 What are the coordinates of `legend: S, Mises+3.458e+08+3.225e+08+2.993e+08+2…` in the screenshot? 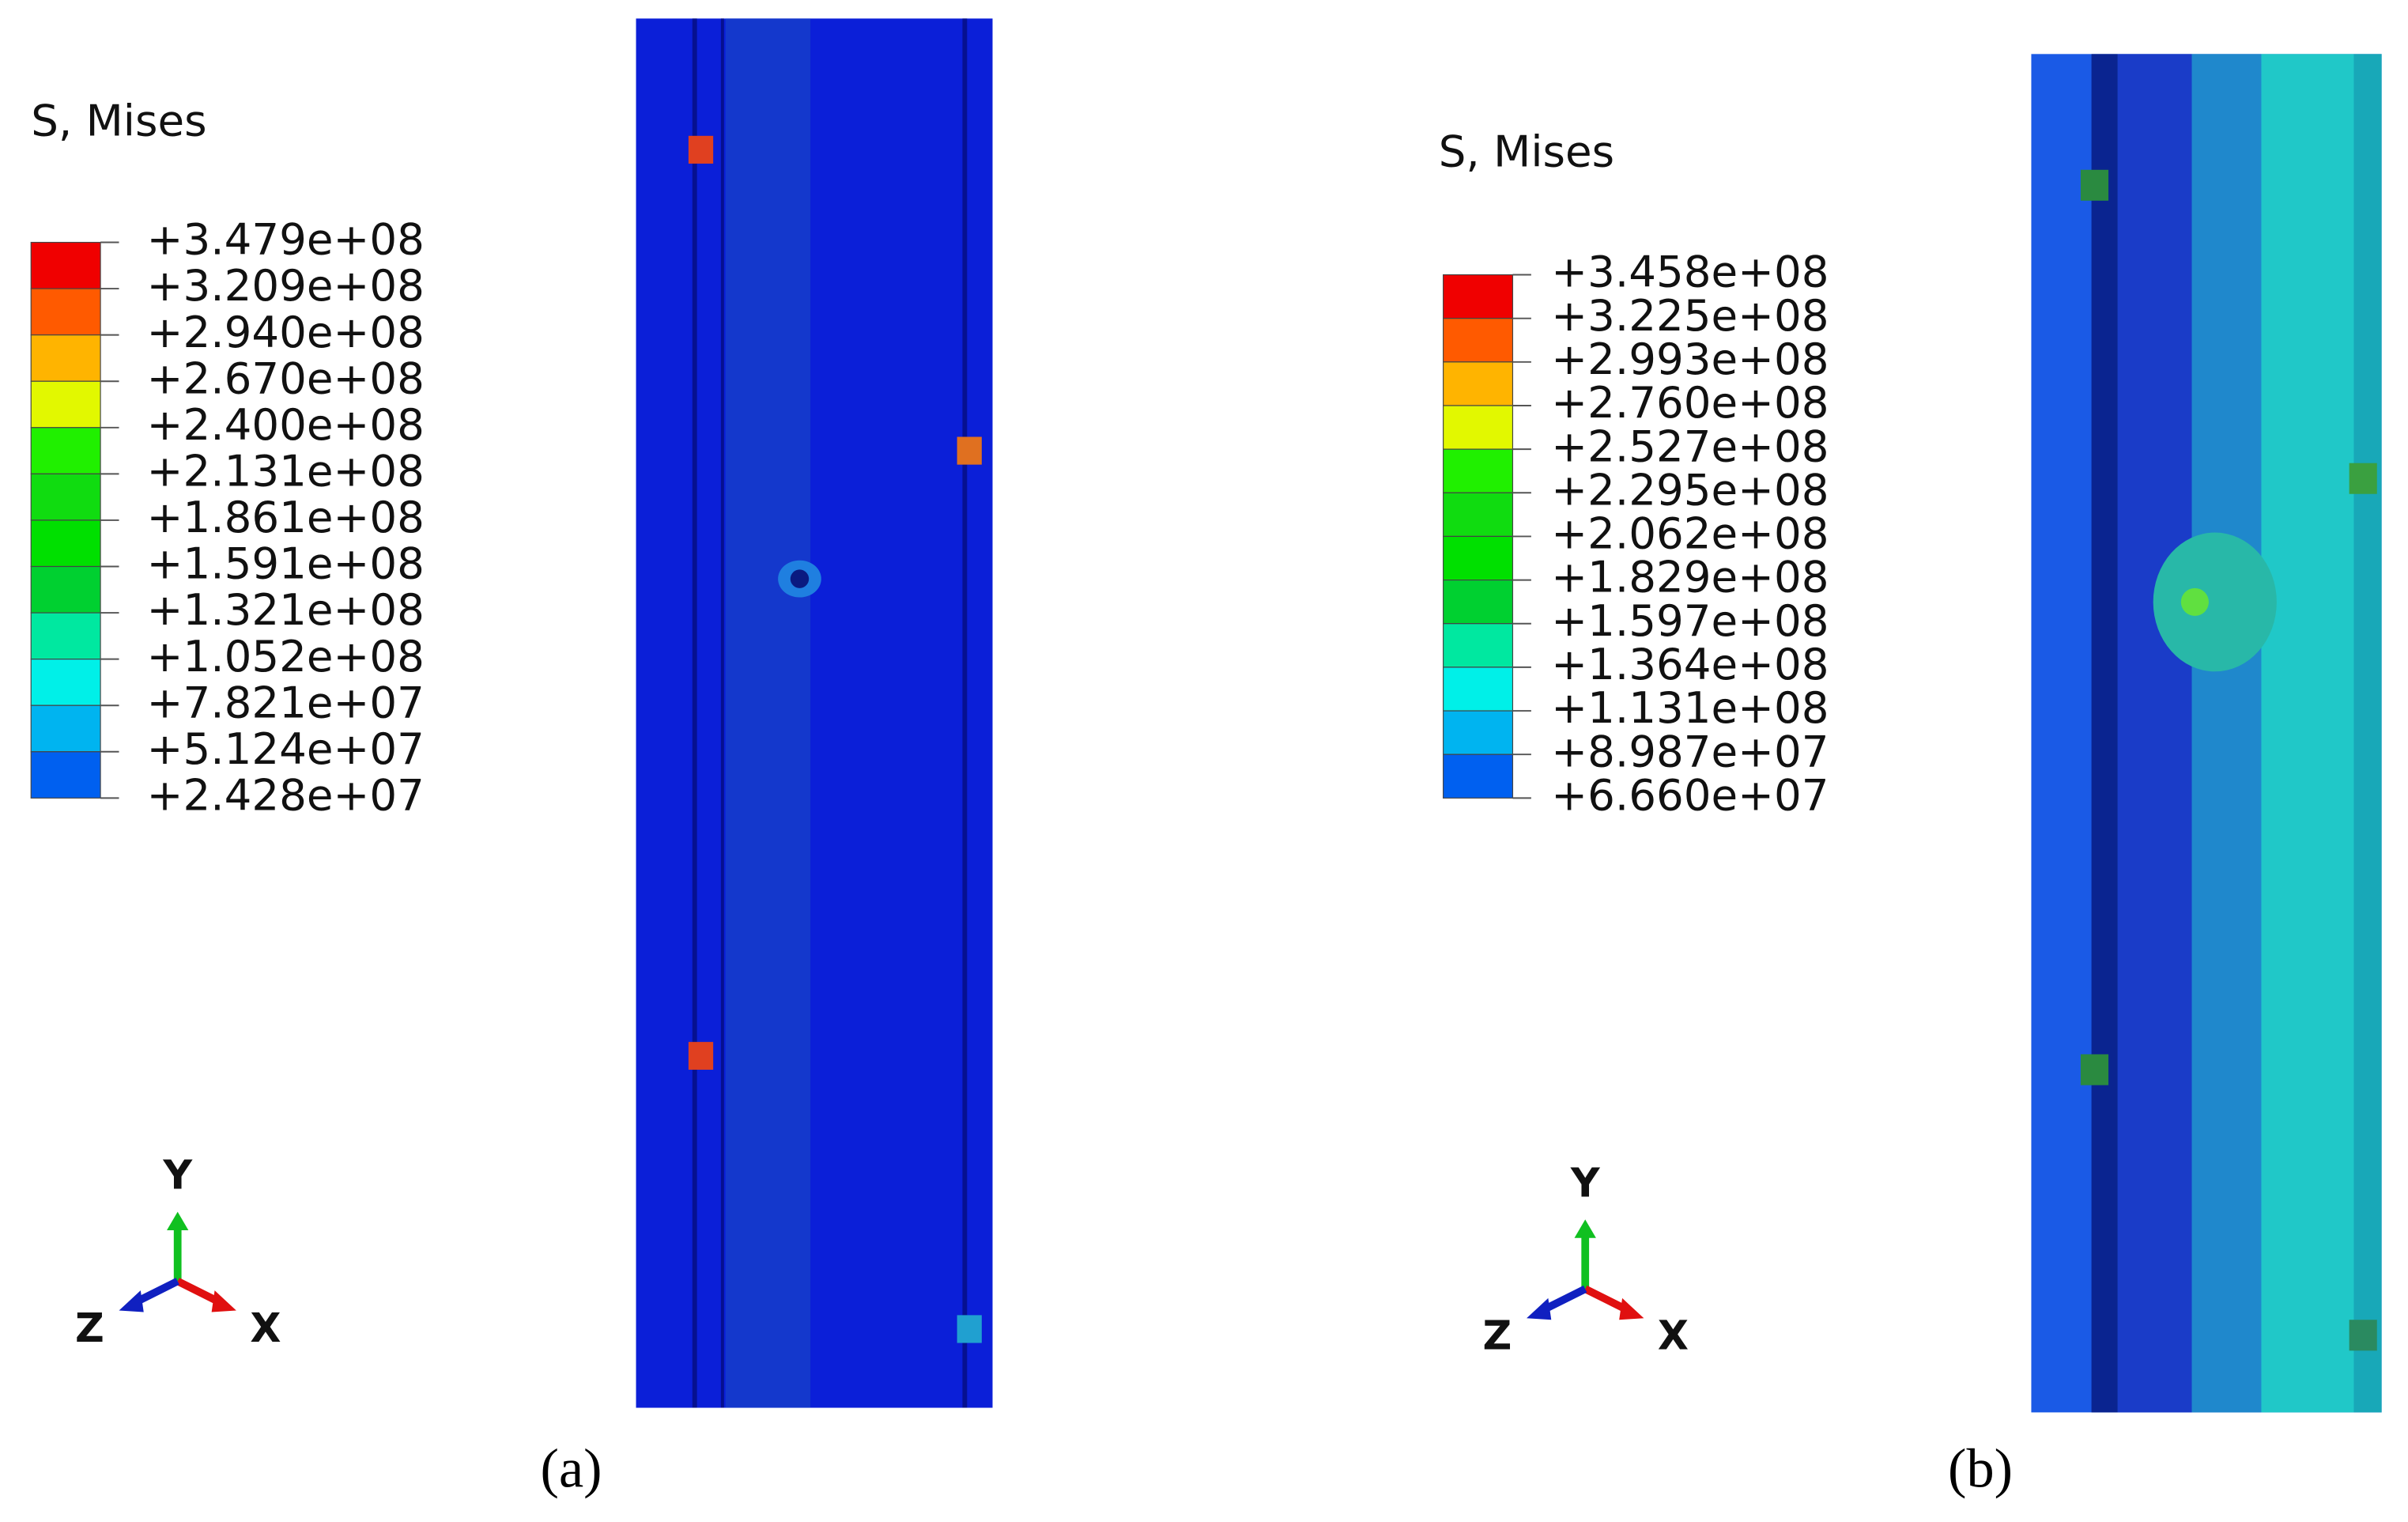 It's located at (1634, 473).